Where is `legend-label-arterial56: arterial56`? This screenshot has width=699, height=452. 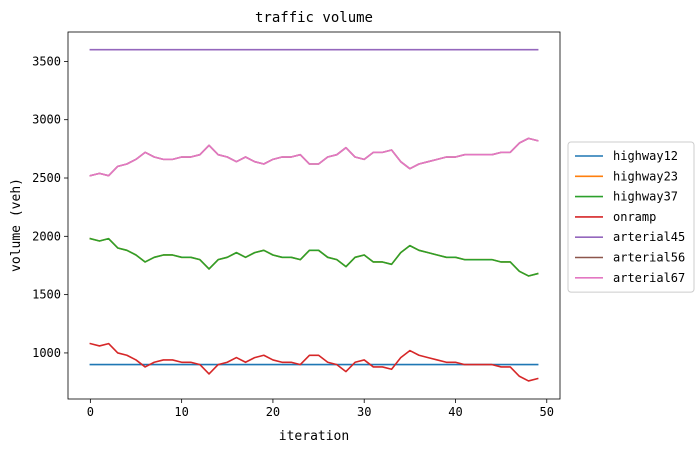
legend-label-arterial56: arterial56 is located at coordinates (649, 258).